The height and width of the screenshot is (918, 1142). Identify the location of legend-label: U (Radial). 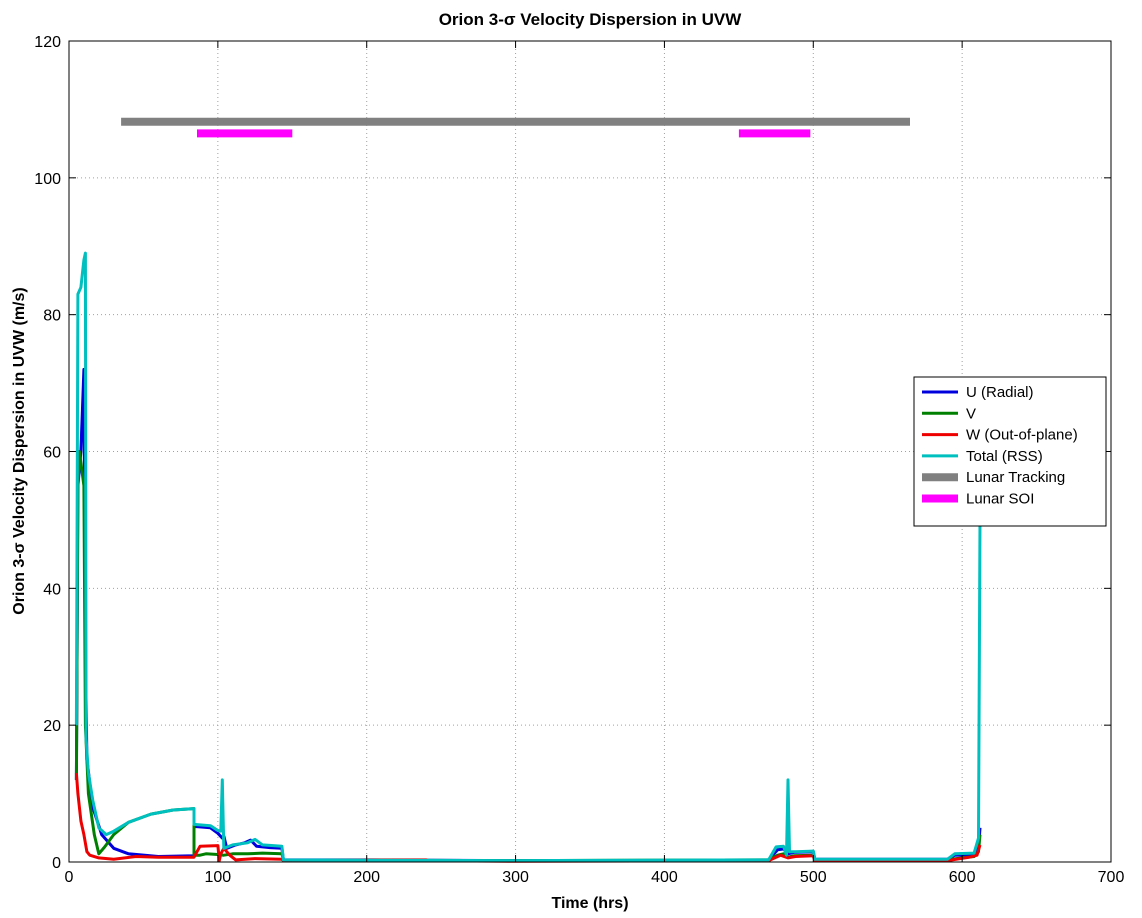
(1000, 392).